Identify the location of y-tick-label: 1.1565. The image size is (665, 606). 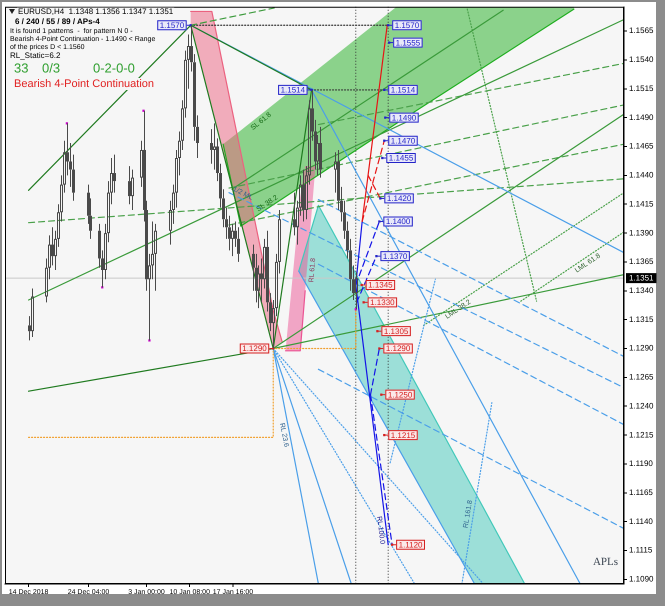
(641, 31).